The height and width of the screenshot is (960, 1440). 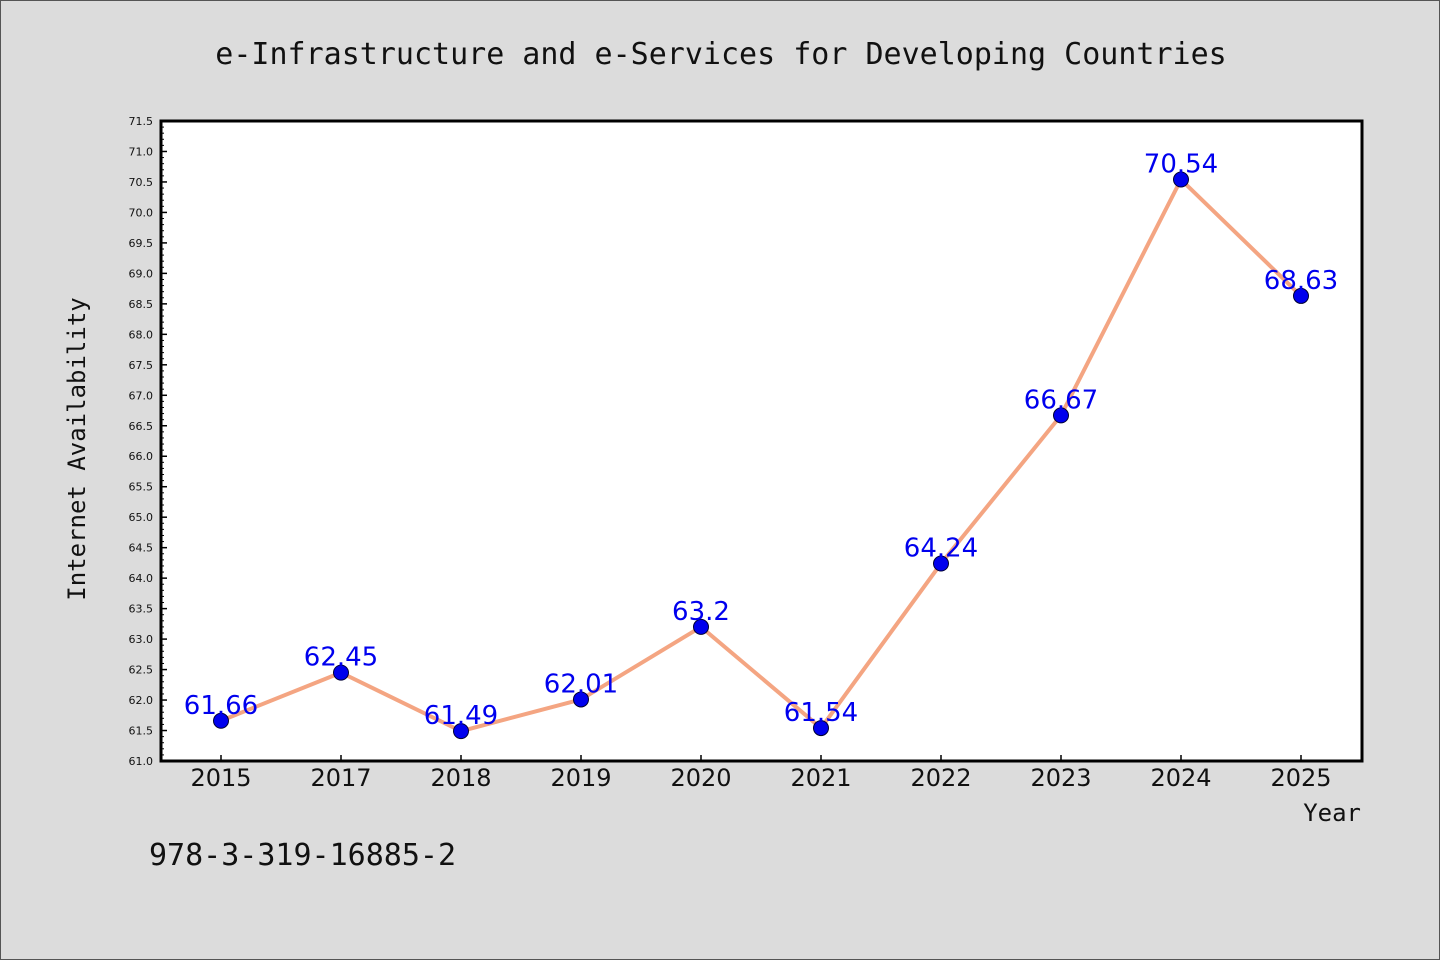 I want to click on y-tick-label: 69.0, so click(x=141, y=273).